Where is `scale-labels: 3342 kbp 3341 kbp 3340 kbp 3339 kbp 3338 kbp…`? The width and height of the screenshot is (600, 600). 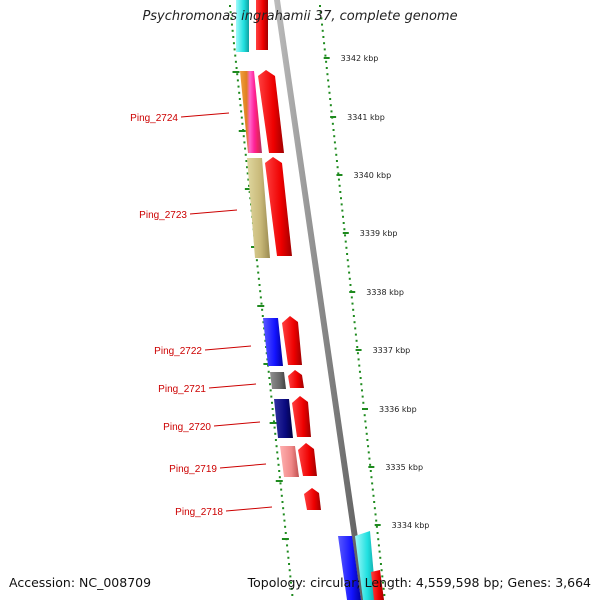 scale-labels: 3342 kbp 3341 kbp 3340 kbp 3339 kbp 3338 kbp… is located at coordinates (385, 292).